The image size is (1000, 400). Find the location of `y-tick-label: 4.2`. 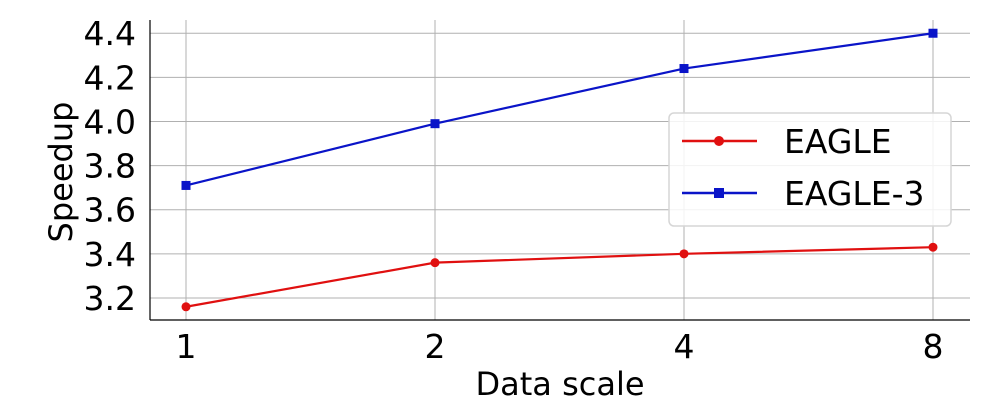

y-tick-label: 4.2 is located at coordinates (110, 77).